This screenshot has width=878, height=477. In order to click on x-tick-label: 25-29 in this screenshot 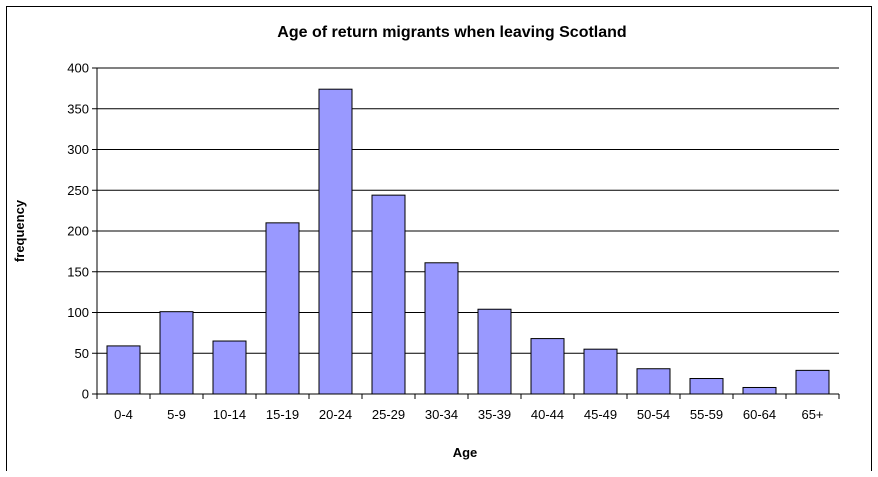, I will do `click(388, 414)`.